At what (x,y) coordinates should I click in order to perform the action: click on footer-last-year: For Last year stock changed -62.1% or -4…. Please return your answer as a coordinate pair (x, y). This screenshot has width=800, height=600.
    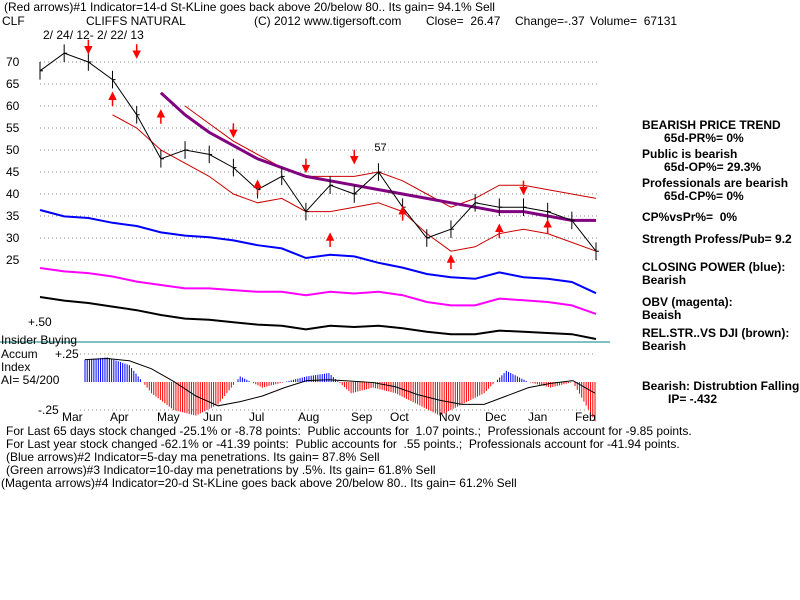
    Looking at the image, I should click on (343, 444).